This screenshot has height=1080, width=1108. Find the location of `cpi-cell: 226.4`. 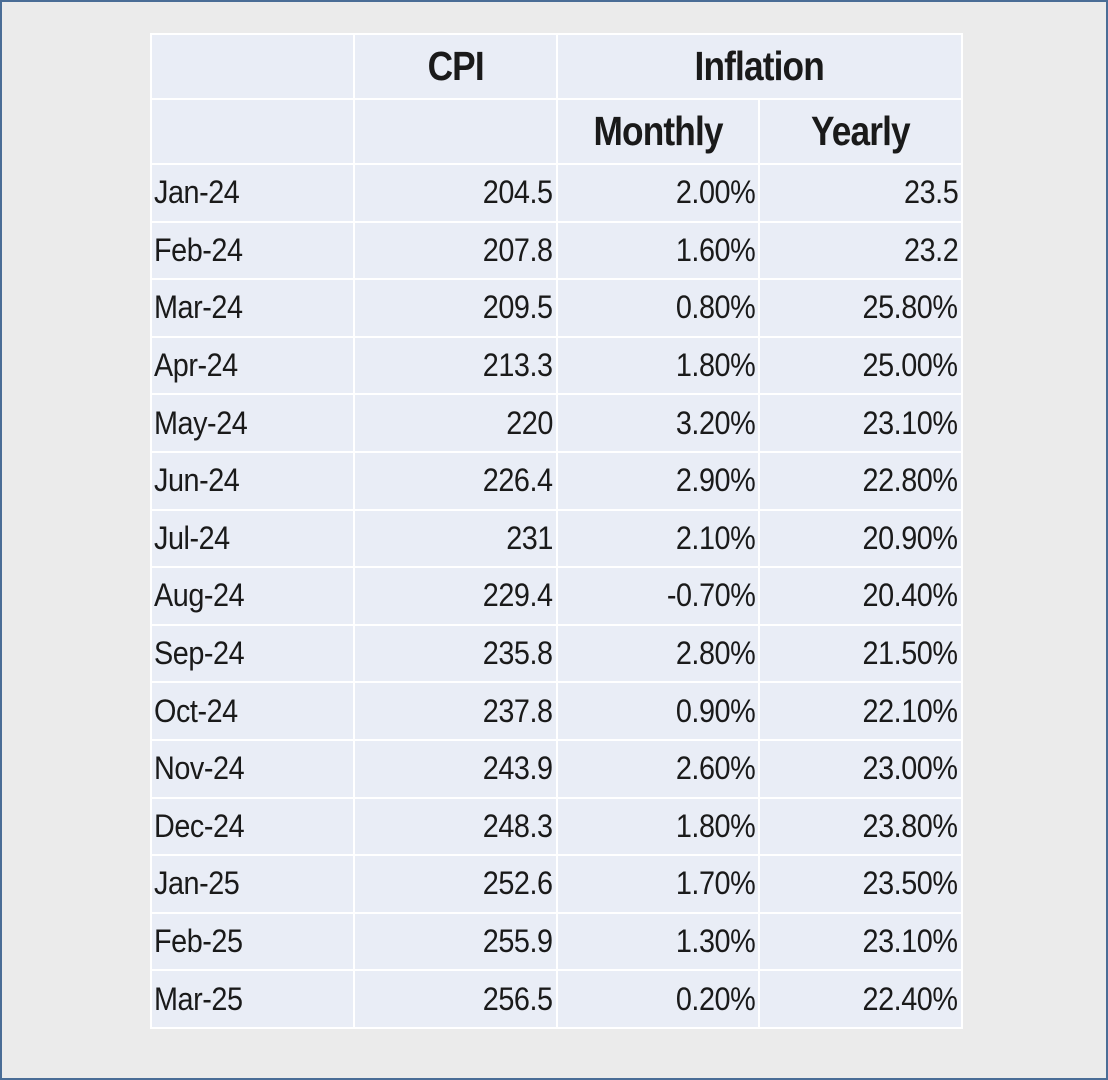

cpi-cell: 226.4 is located at coordinates (455, 480).